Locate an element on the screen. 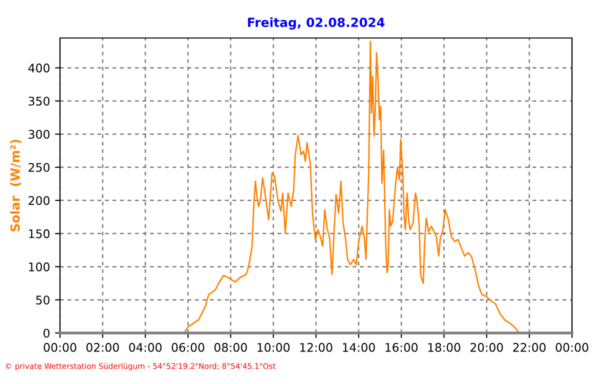  x-tick-label: 20:00 is located at coordinates (486, 347).